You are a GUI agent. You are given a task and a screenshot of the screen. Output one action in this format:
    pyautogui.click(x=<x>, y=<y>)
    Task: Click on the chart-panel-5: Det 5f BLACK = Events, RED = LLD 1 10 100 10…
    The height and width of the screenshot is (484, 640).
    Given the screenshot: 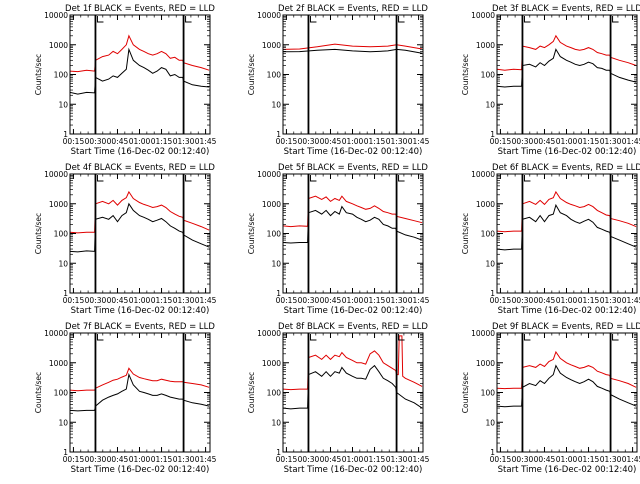 What is the action you would take?
    pyautogui.click(x=338, y=239)
    